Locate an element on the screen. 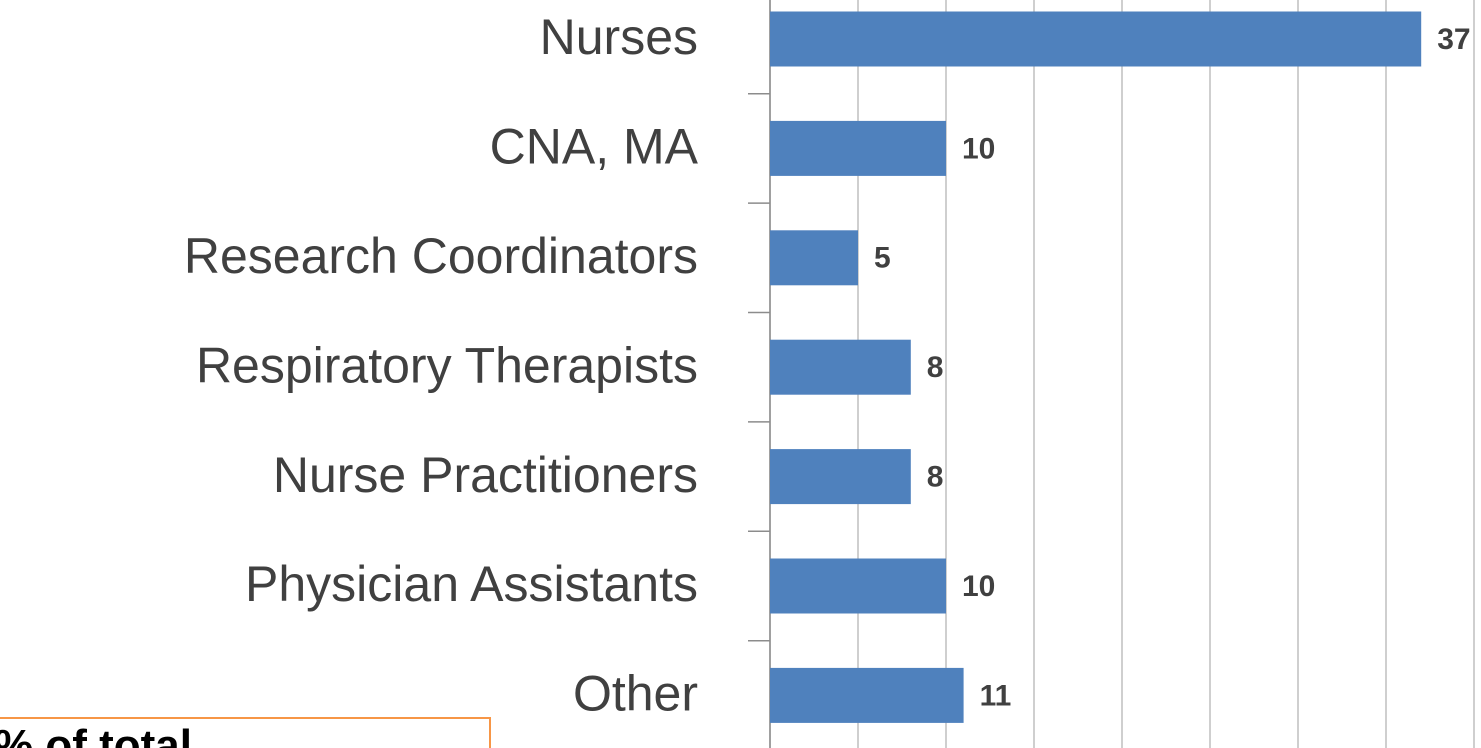 The height and width of the screenshot is (748, 1481). category-label: Research Coordinators is located at coordinates (441, 256).